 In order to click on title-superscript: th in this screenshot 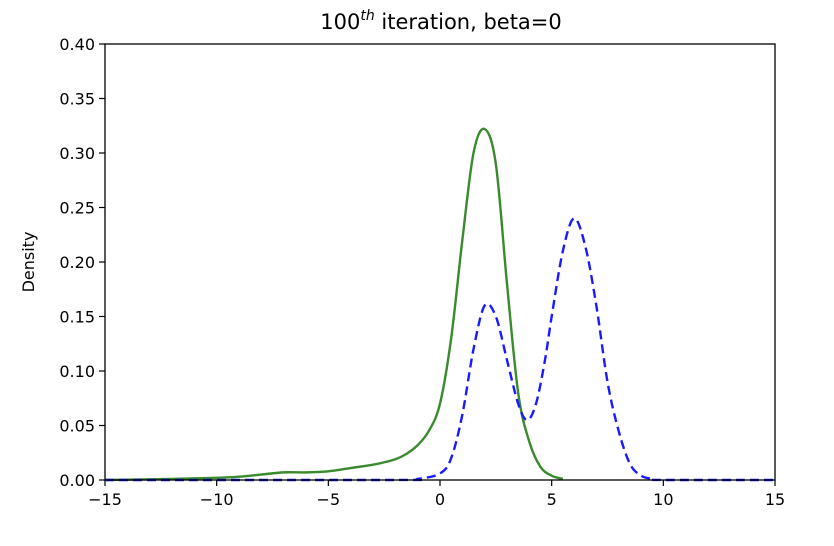, I will do `click(367, 16)`.